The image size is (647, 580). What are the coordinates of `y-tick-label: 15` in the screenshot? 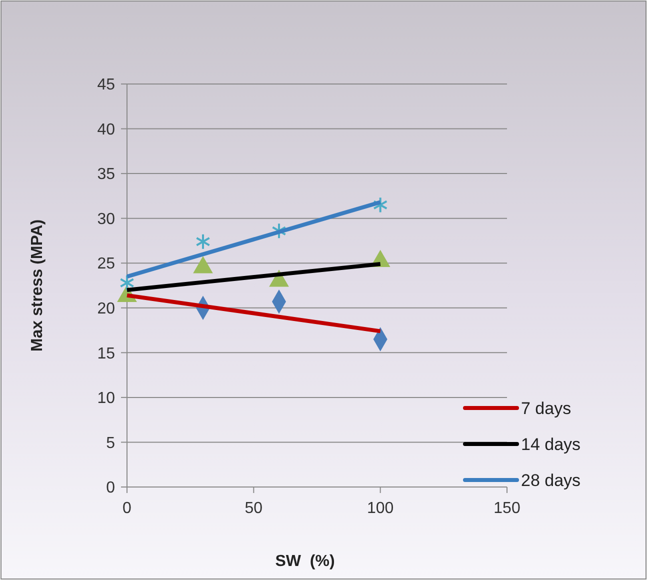 It's located at (106, 353).